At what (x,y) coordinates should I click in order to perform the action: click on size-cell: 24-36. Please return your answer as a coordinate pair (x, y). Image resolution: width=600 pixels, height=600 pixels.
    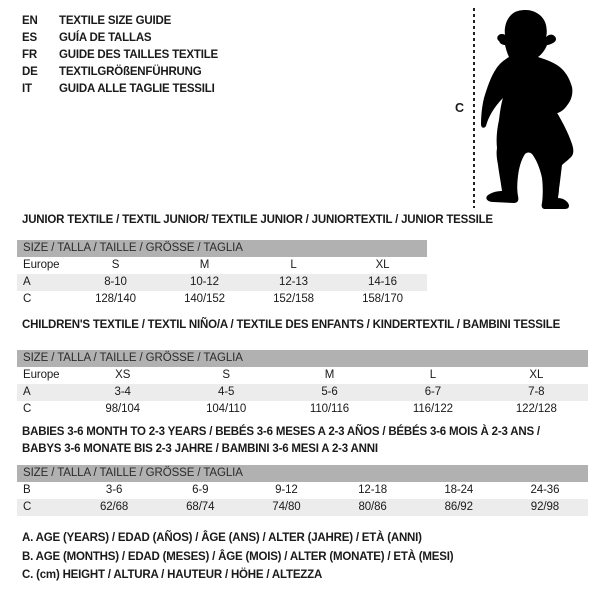
    Looking at the image, I should click on (545, 490).